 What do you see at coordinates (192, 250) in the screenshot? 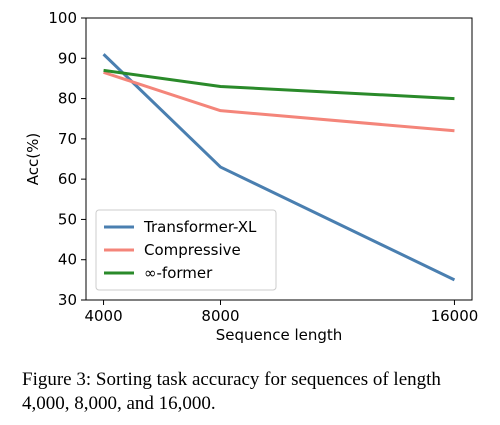
I see `legend-label: Compressive` at bounding box center [192, 250].